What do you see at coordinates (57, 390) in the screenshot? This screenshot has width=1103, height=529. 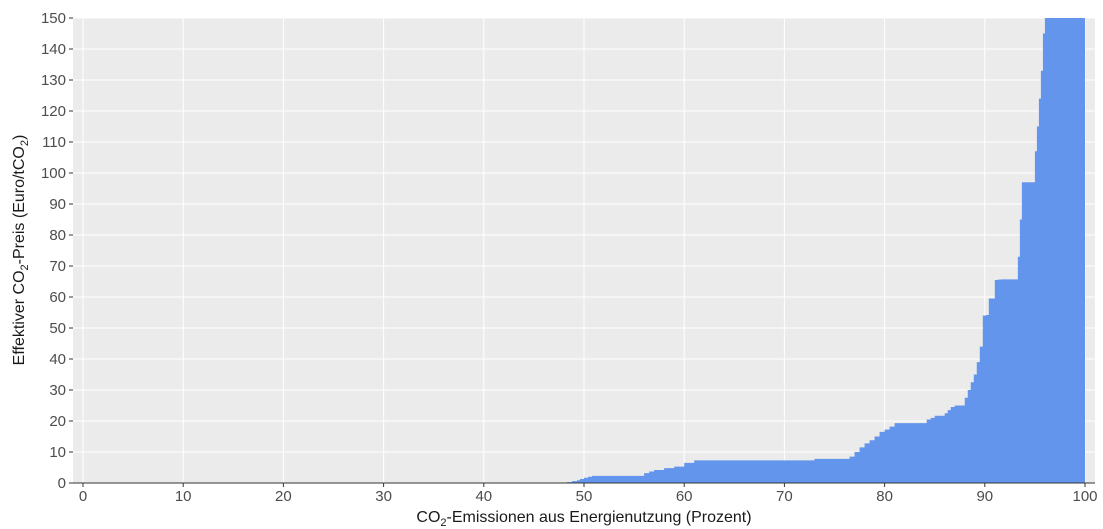 I see `y-tick-label: 30` at bounding box center [57, 390].